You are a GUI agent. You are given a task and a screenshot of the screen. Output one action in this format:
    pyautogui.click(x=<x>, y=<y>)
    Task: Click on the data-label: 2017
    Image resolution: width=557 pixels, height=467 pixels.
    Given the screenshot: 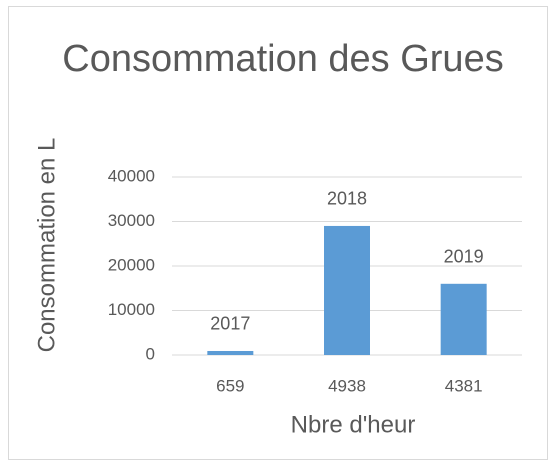 What is the action you would take?
    pyautogui.click(x=230, y=324)
    